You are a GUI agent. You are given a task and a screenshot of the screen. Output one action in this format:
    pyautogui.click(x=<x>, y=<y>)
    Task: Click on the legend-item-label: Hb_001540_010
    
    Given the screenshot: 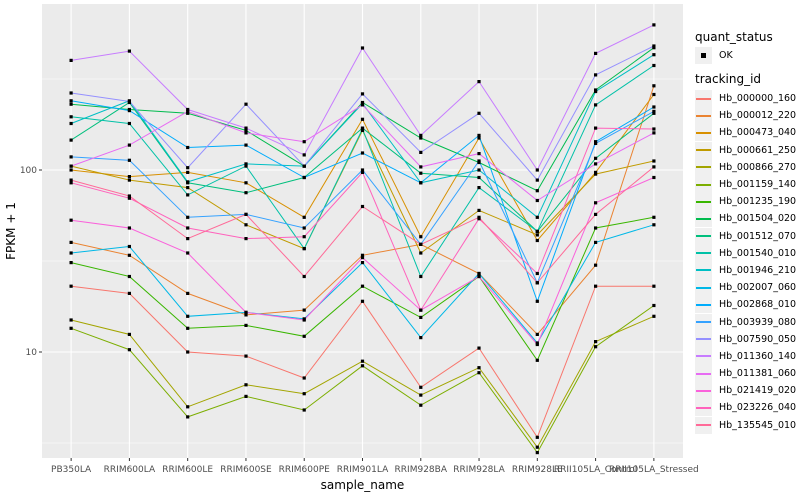 What is the action you would take?
    pyautogui.click(x=758, y=253)
    